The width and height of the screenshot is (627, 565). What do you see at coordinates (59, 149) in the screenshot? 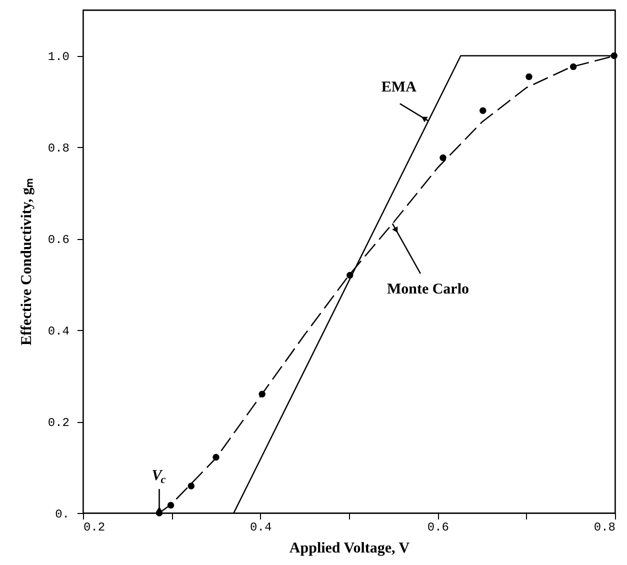
I see `y-tick-label: 0.8` at bounding box center [59, 149].